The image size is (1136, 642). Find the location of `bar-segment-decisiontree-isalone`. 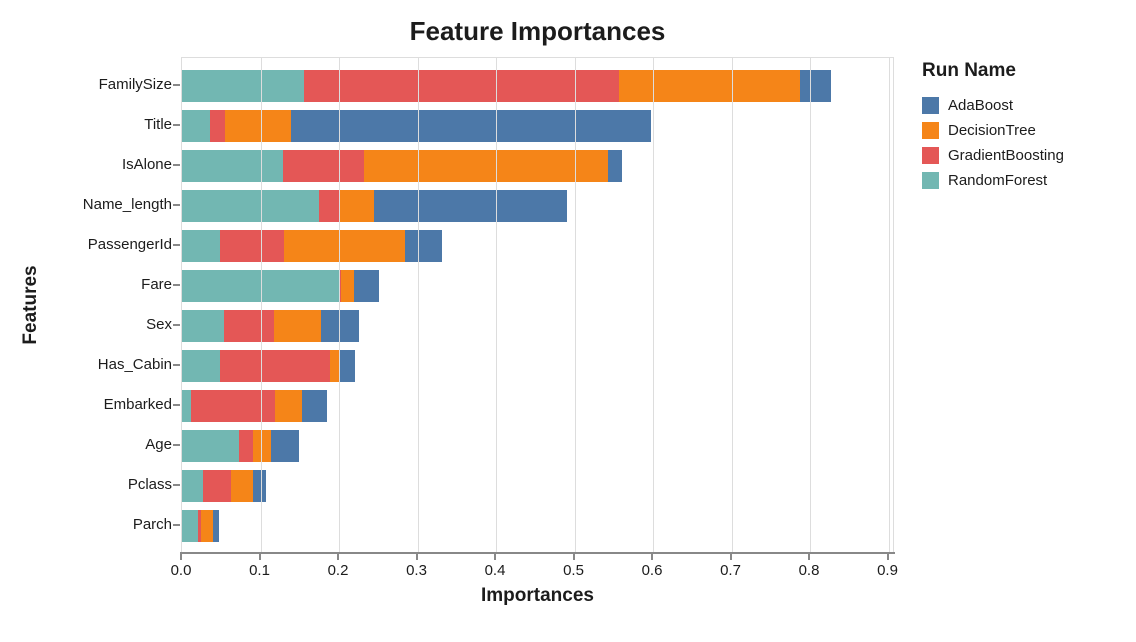

bar-segment-decisiontree-isalone is located at coordinates (486, 166).